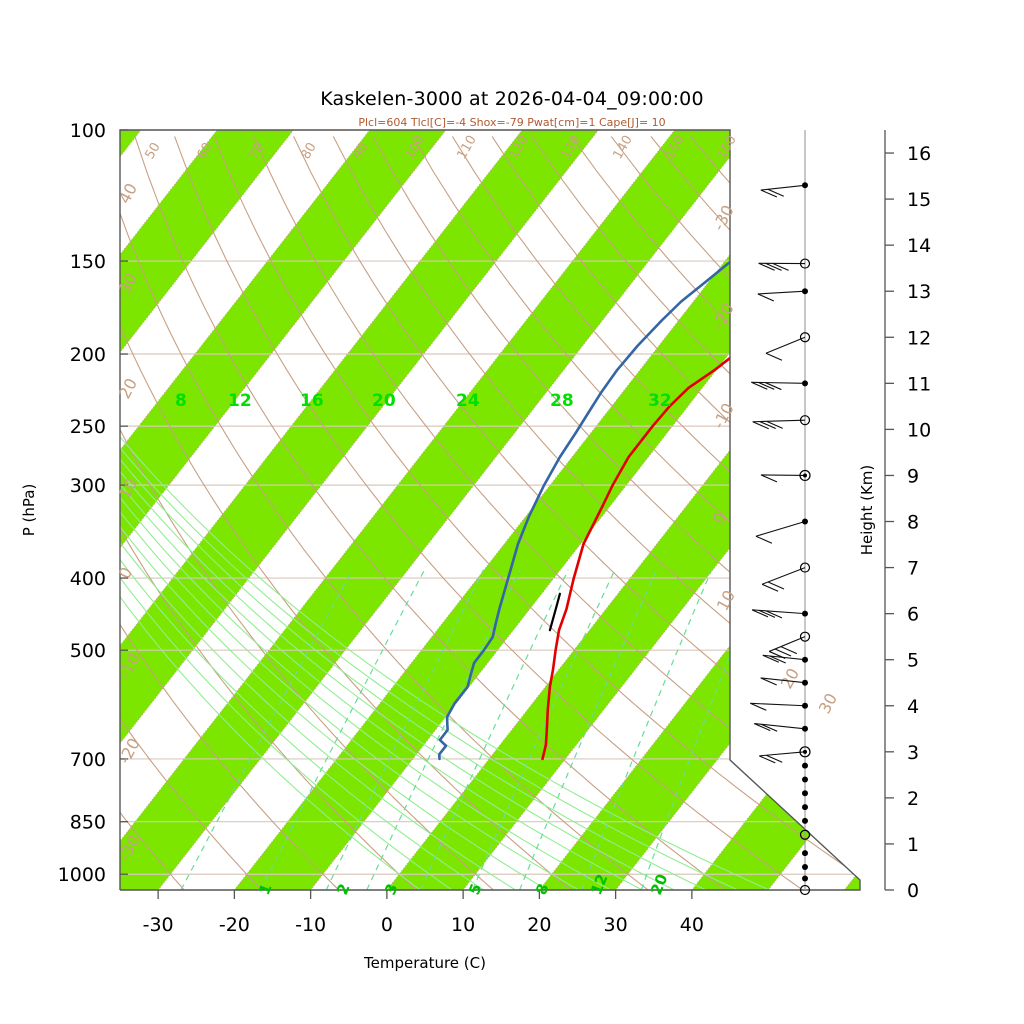 Image resolution: width=1024 pixels, height=1024 pixels. Describe the element at coordinates (29, 510) in the screenshot. I see `y-axis-label: P (hPa)` at that location.